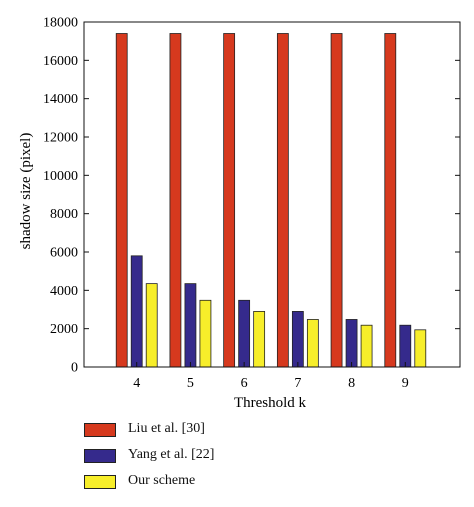 This screenshot has height=507, width=474. Describe the element at coordinates (166, 428) in the screenshot. I see `legend-label-liu: Liu et al. [30]` at that location.